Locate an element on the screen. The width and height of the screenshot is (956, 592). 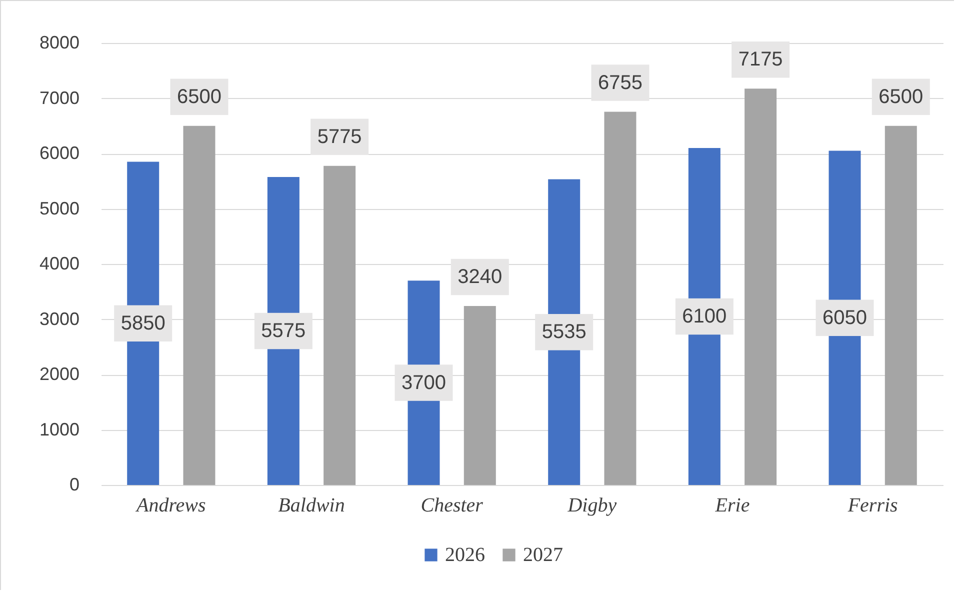
y-tick-label: 0 is located at coordinates (74, 484).